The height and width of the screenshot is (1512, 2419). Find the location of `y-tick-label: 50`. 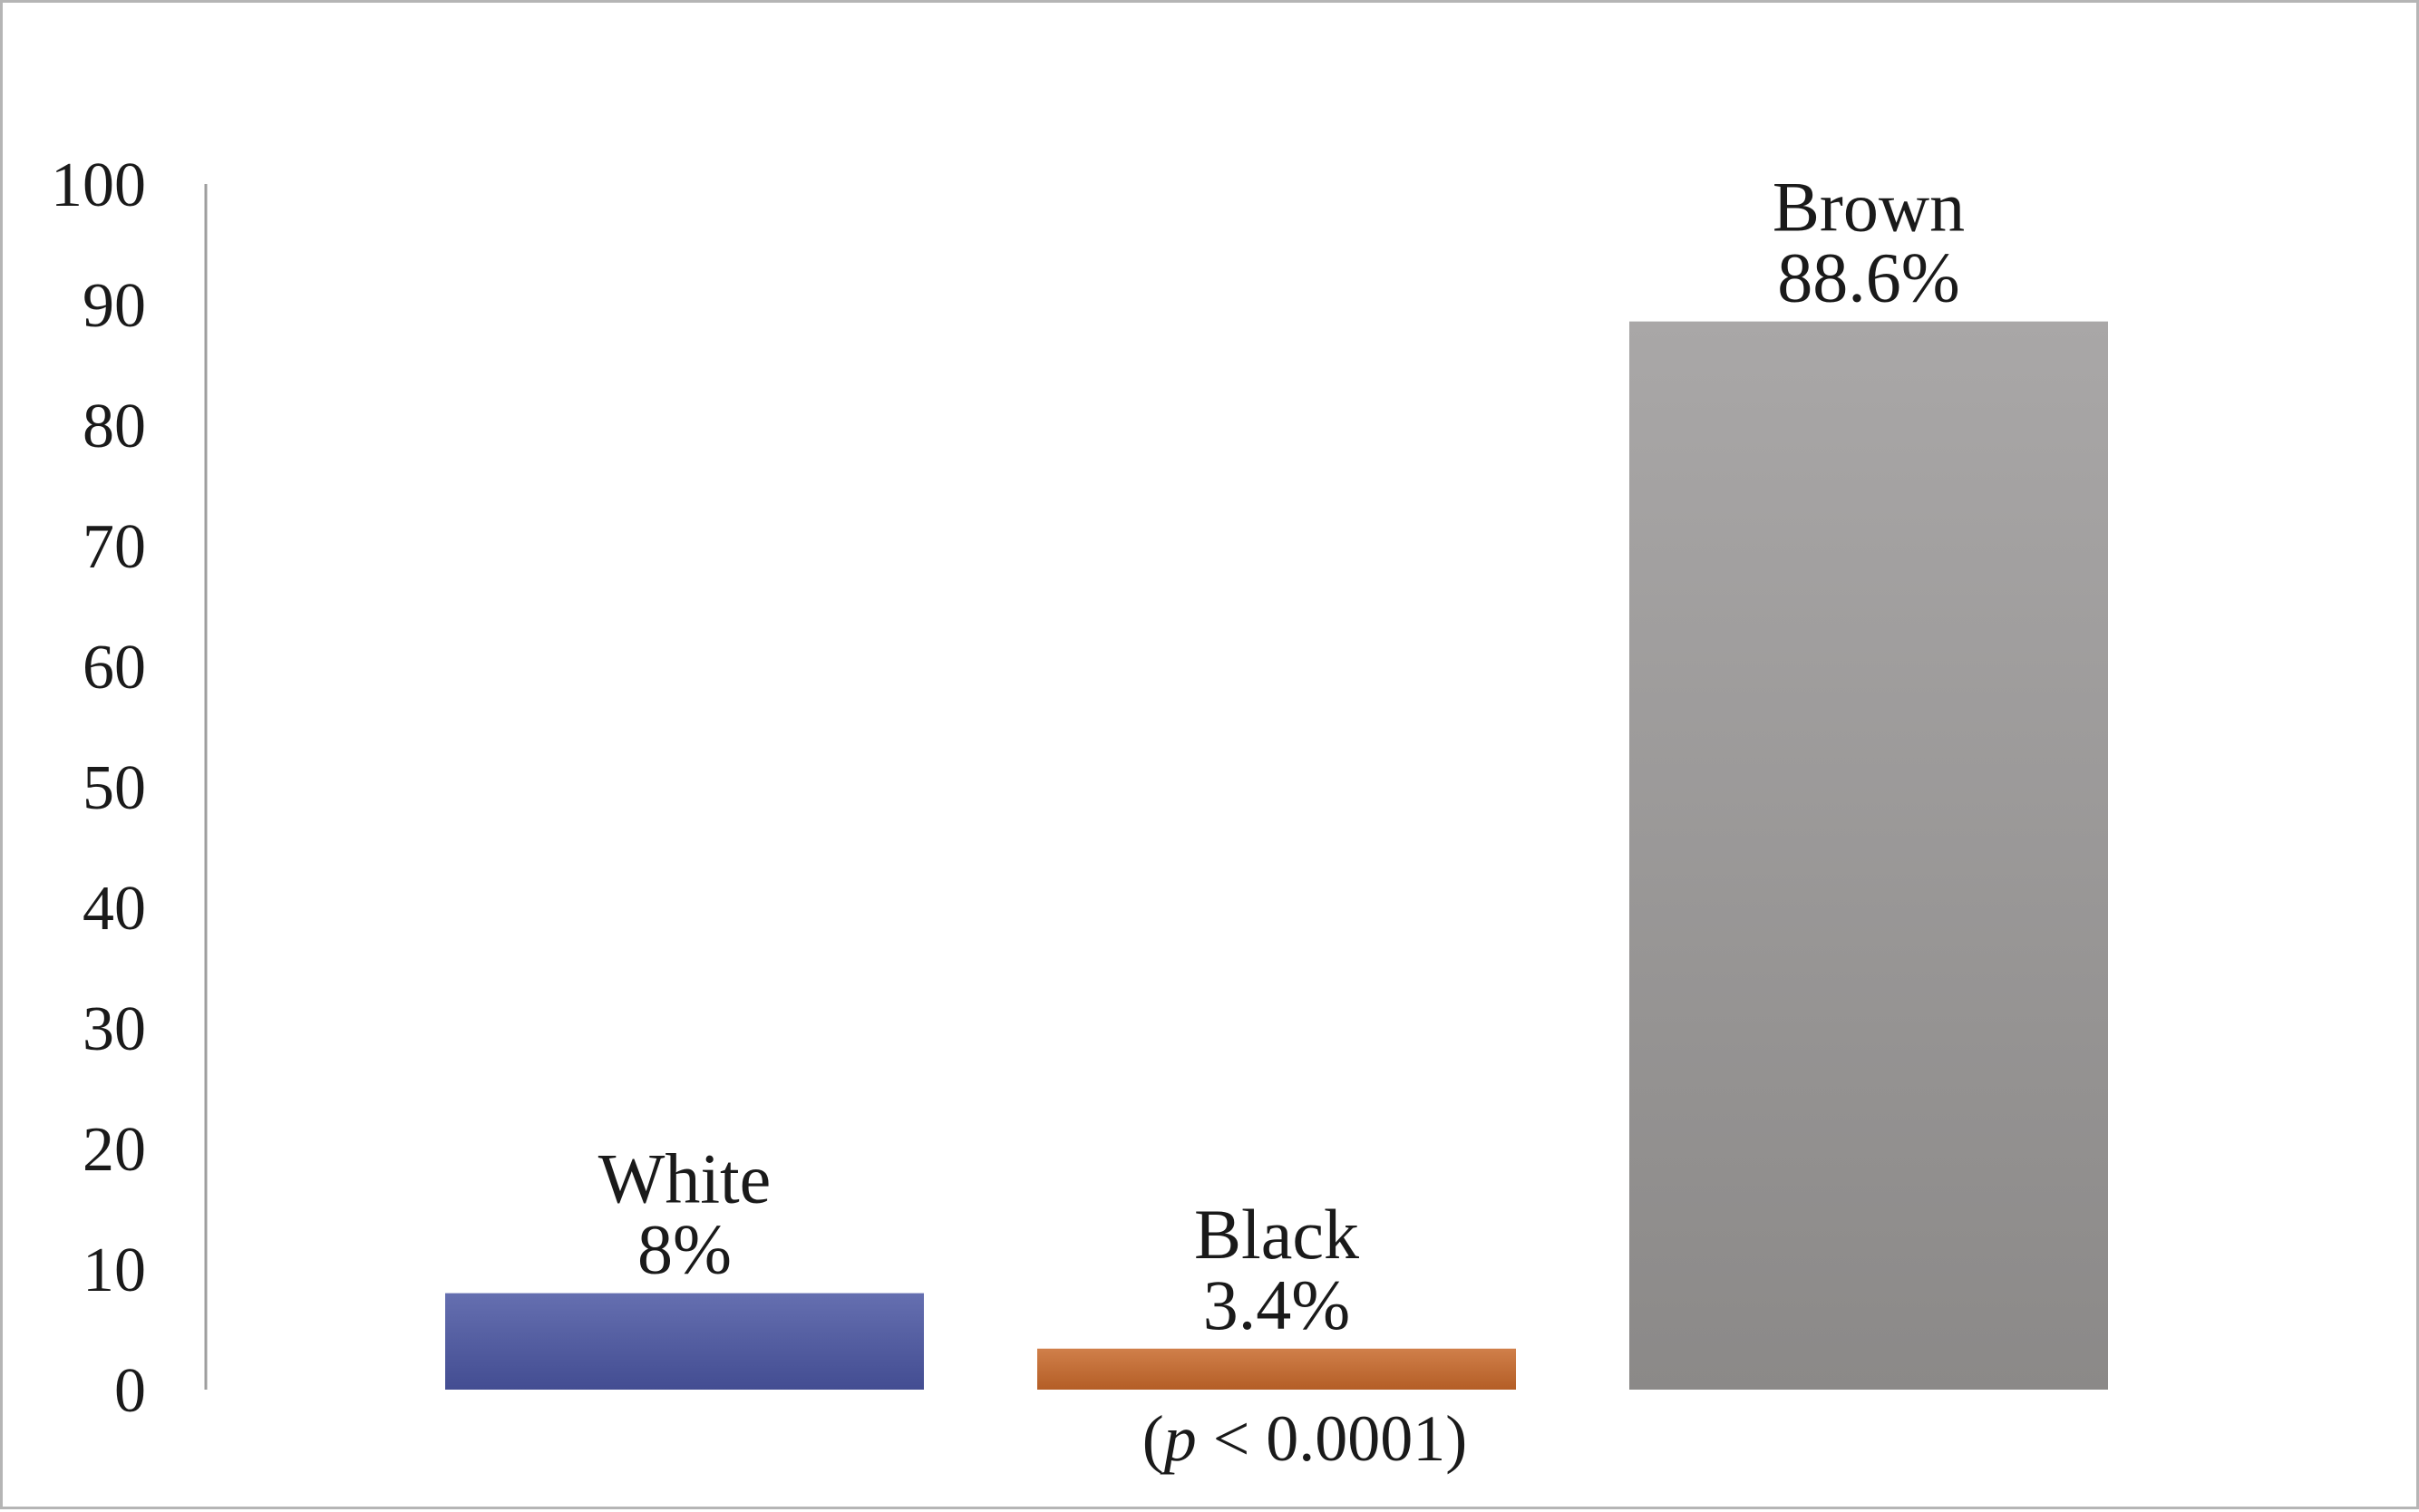

y-tick-label: 50 is located at coordinates (114, 788).